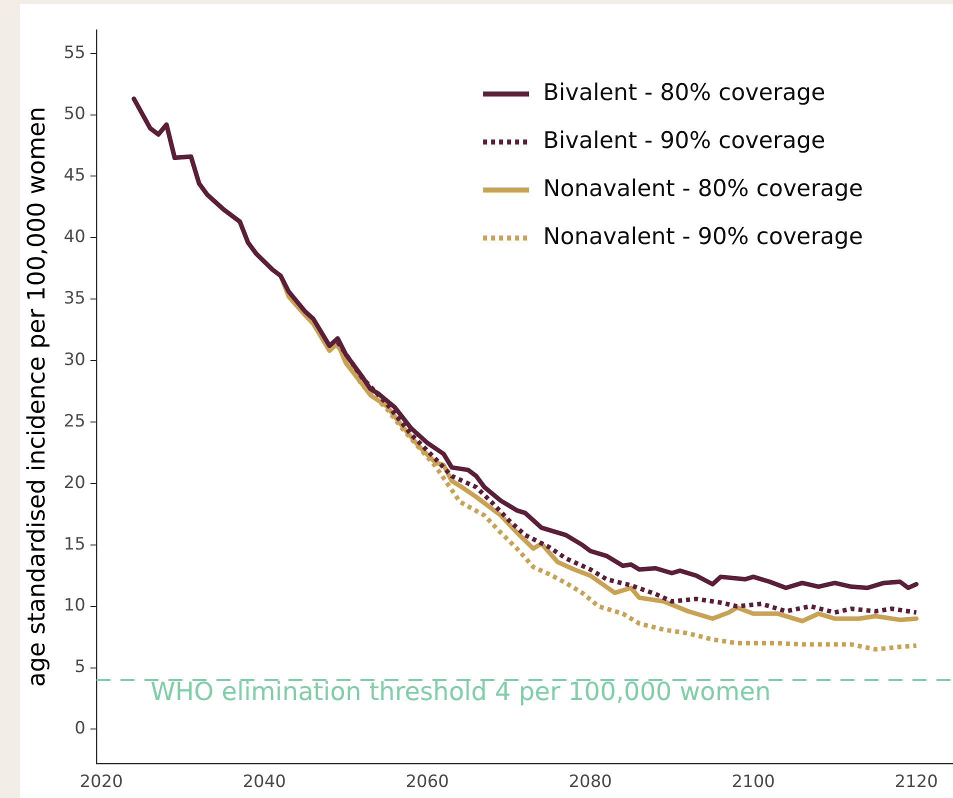  What do you see at coordinates (80, 728) in the screenshot?
I see `y-tick-label: 0` at bounding box center [80, 728].